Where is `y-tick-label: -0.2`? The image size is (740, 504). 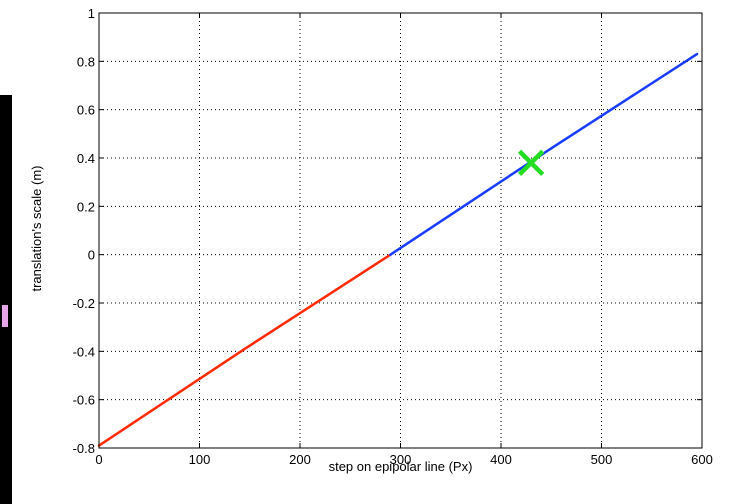
y-tick-label: -0.2 is located at coordinates (84, 303).